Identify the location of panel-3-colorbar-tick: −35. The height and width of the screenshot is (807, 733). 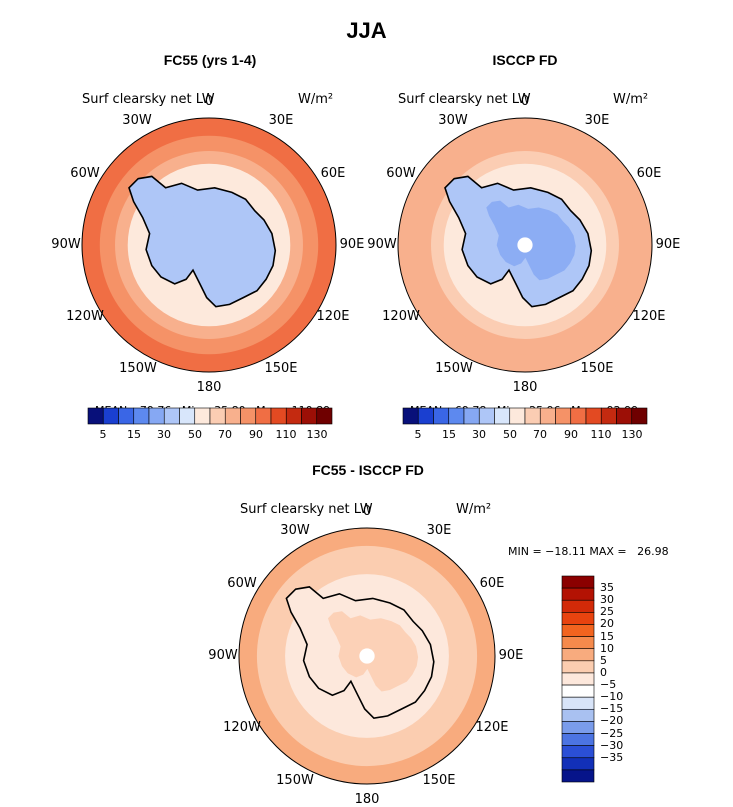
(612, 757).